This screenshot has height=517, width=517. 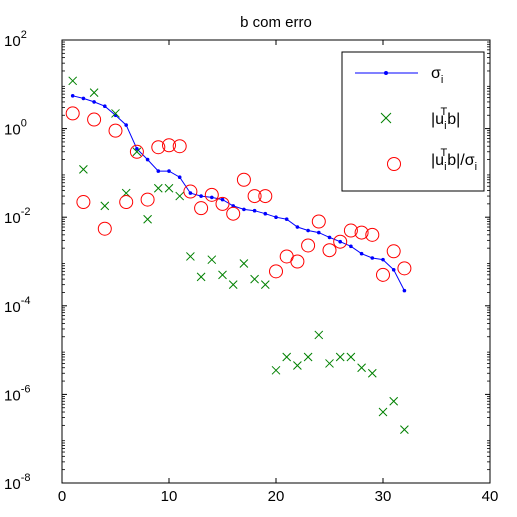 I want to click on legend-box, so click(x=413, y=121).